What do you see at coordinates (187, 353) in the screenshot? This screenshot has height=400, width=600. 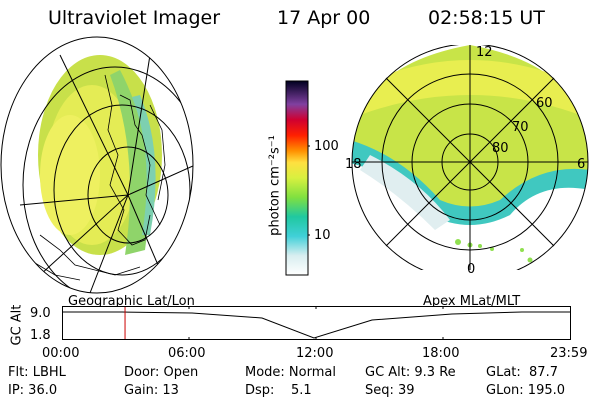 I see `orbit-xtick-0600: 06:00` at bounding box center [187, 353].